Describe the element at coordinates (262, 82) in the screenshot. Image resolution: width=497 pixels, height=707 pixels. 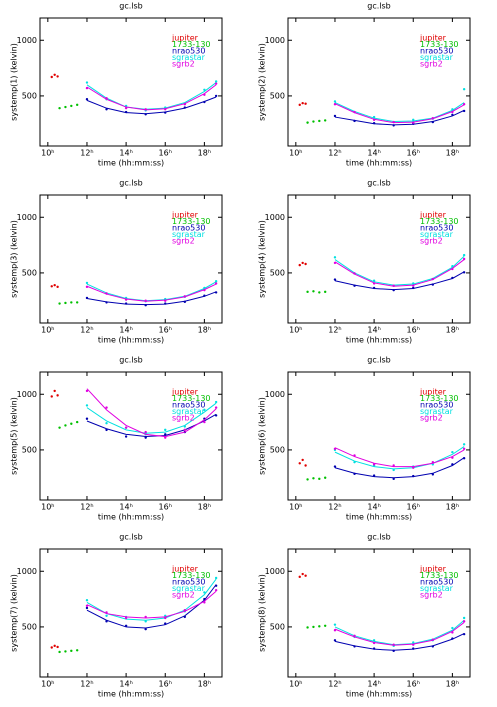
I see `y-axis-label: systemp(2) (kelvin)` at that location.